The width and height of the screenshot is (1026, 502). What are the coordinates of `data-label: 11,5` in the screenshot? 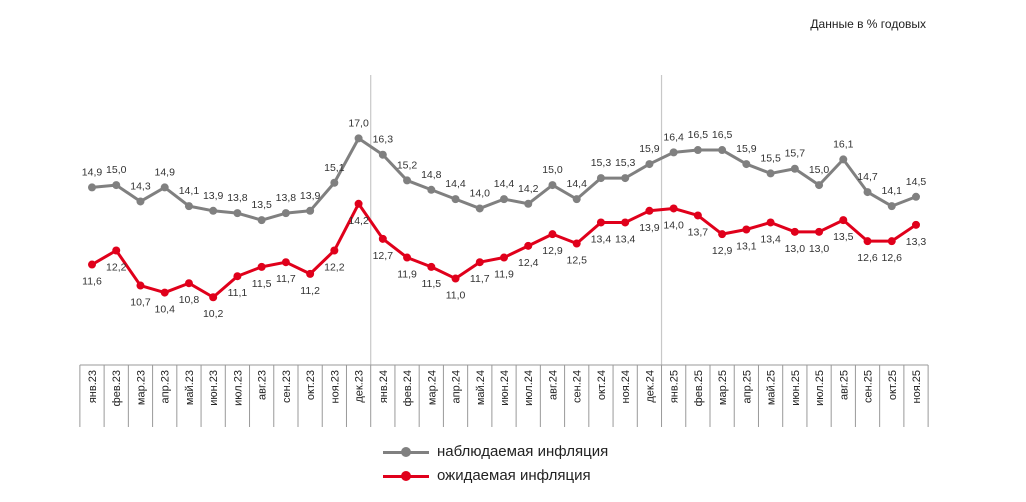 It's located at (431, 284).